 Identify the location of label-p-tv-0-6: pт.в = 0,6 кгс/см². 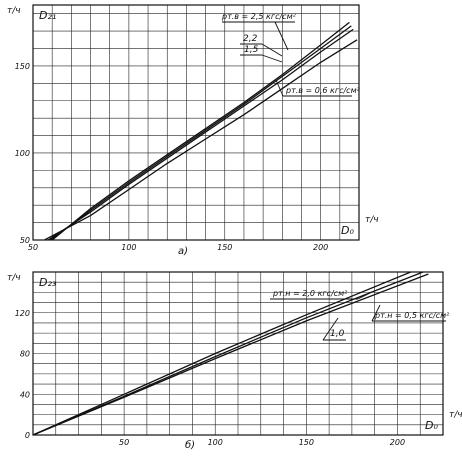
(323, 90).